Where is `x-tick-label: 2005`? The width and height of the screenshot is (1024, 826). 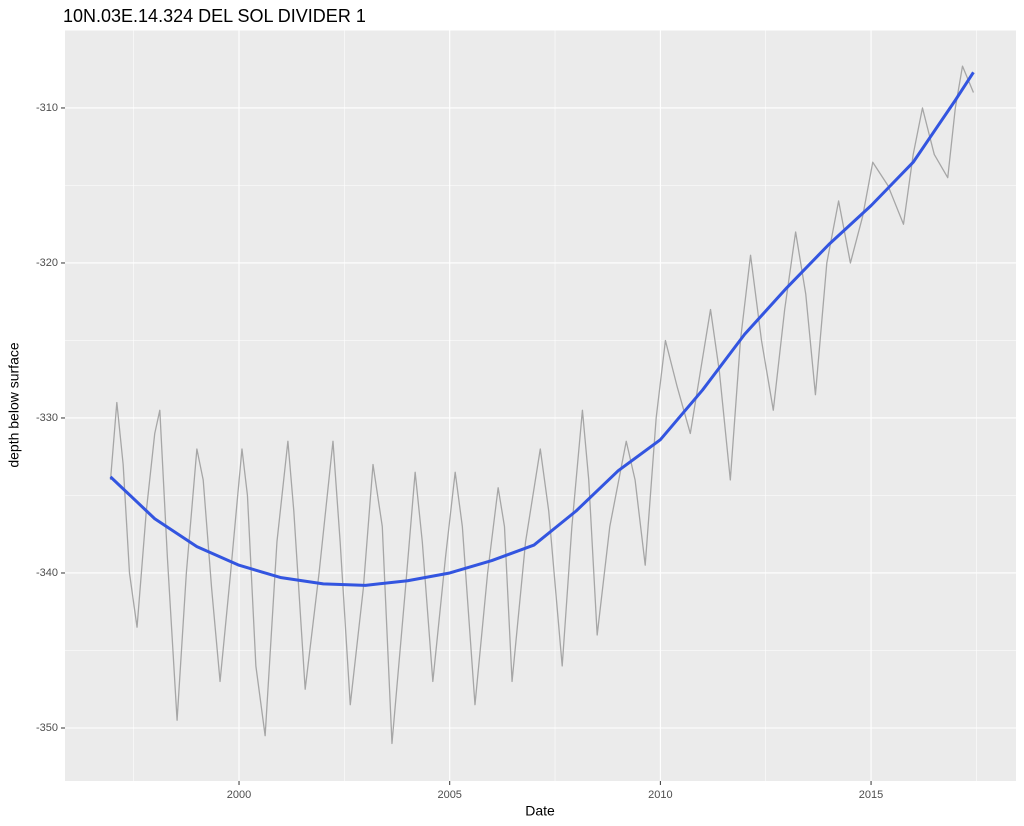 x-tick-label: 2005 is located at coordinates (449, 795).